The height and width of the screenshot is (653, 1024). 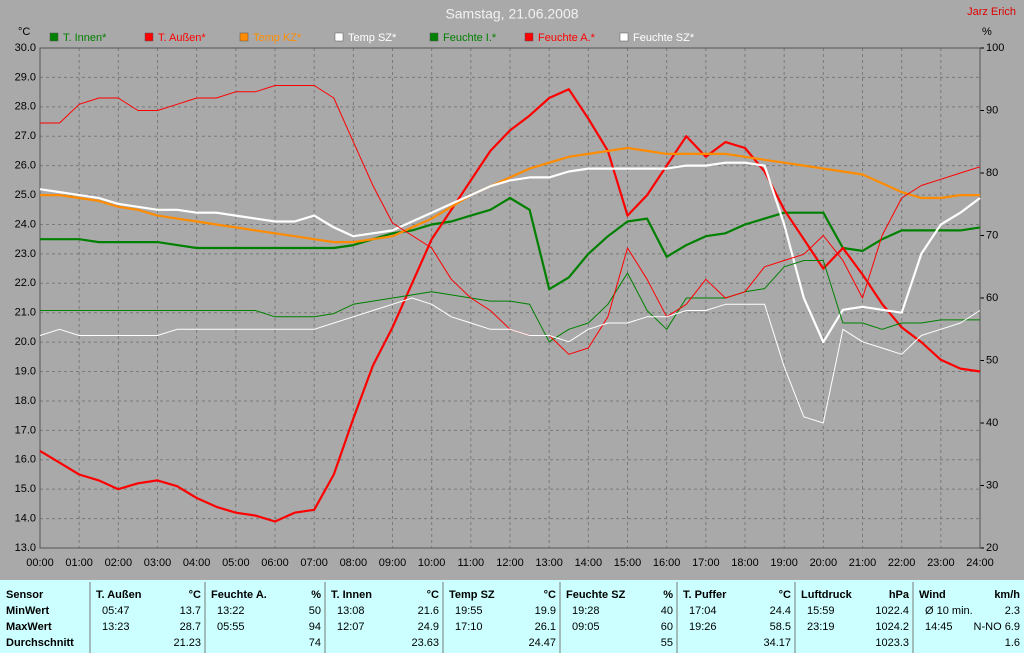 What do you see at coordinates (992, 110) in the screenshot?
I see `y2-tick-label: 90` at bounding box center [992, 110].